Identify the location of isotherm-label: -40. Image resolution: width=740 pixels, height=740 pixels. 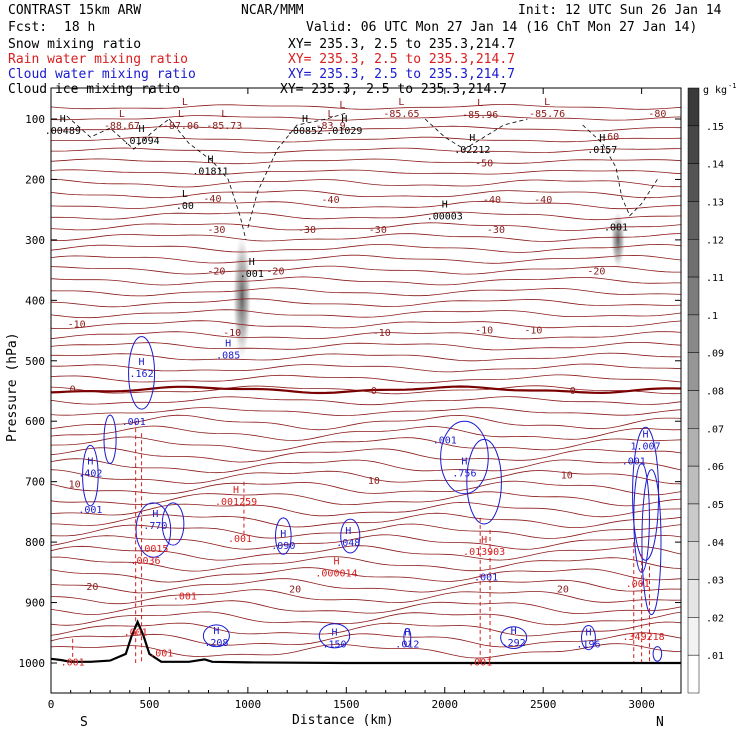
(331, 200).